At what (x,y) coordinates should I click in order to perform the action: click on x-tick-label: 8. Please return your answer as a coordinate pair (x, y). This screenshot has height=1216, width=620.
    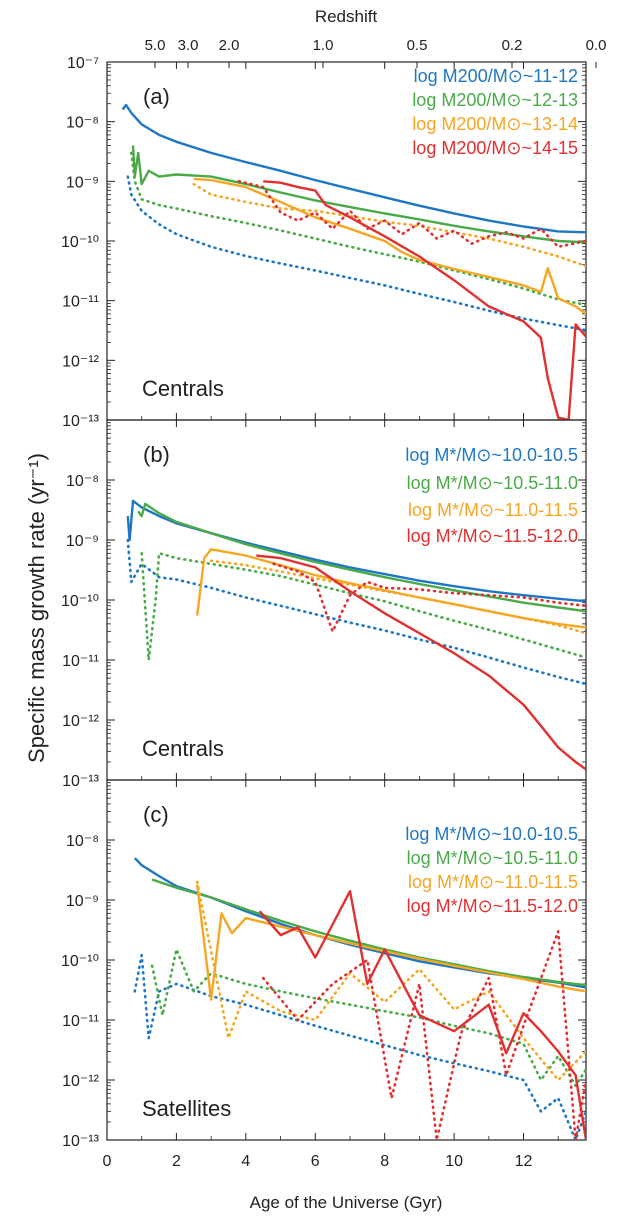
    Looking at the image, I should click on (384, 1161).